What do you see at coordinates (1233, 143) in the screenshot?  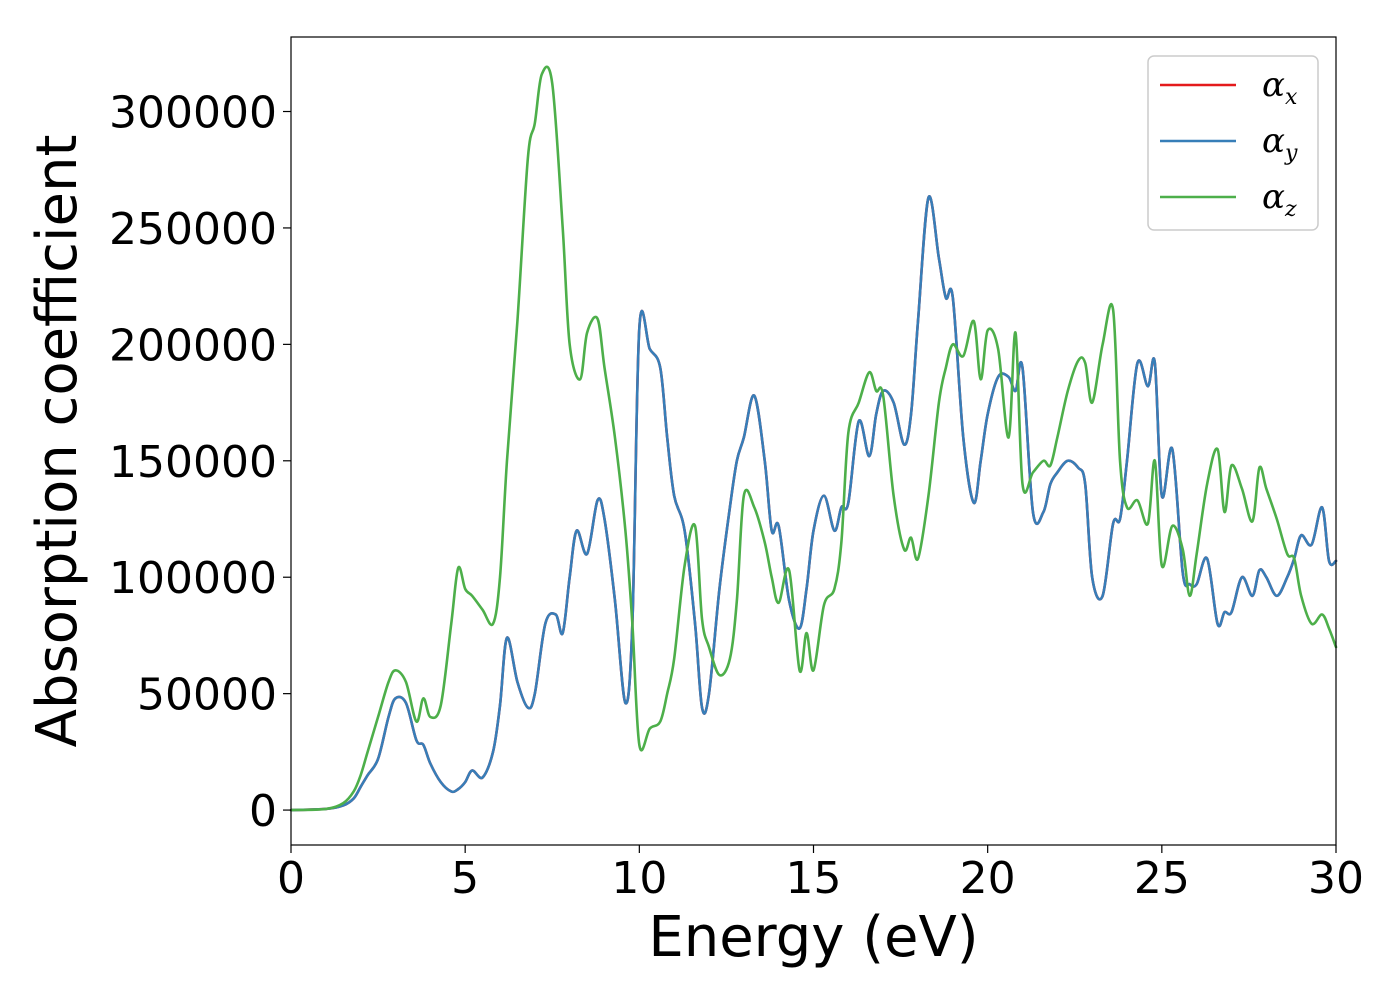 I see `legend-box` at bounding box center [1233, 143].